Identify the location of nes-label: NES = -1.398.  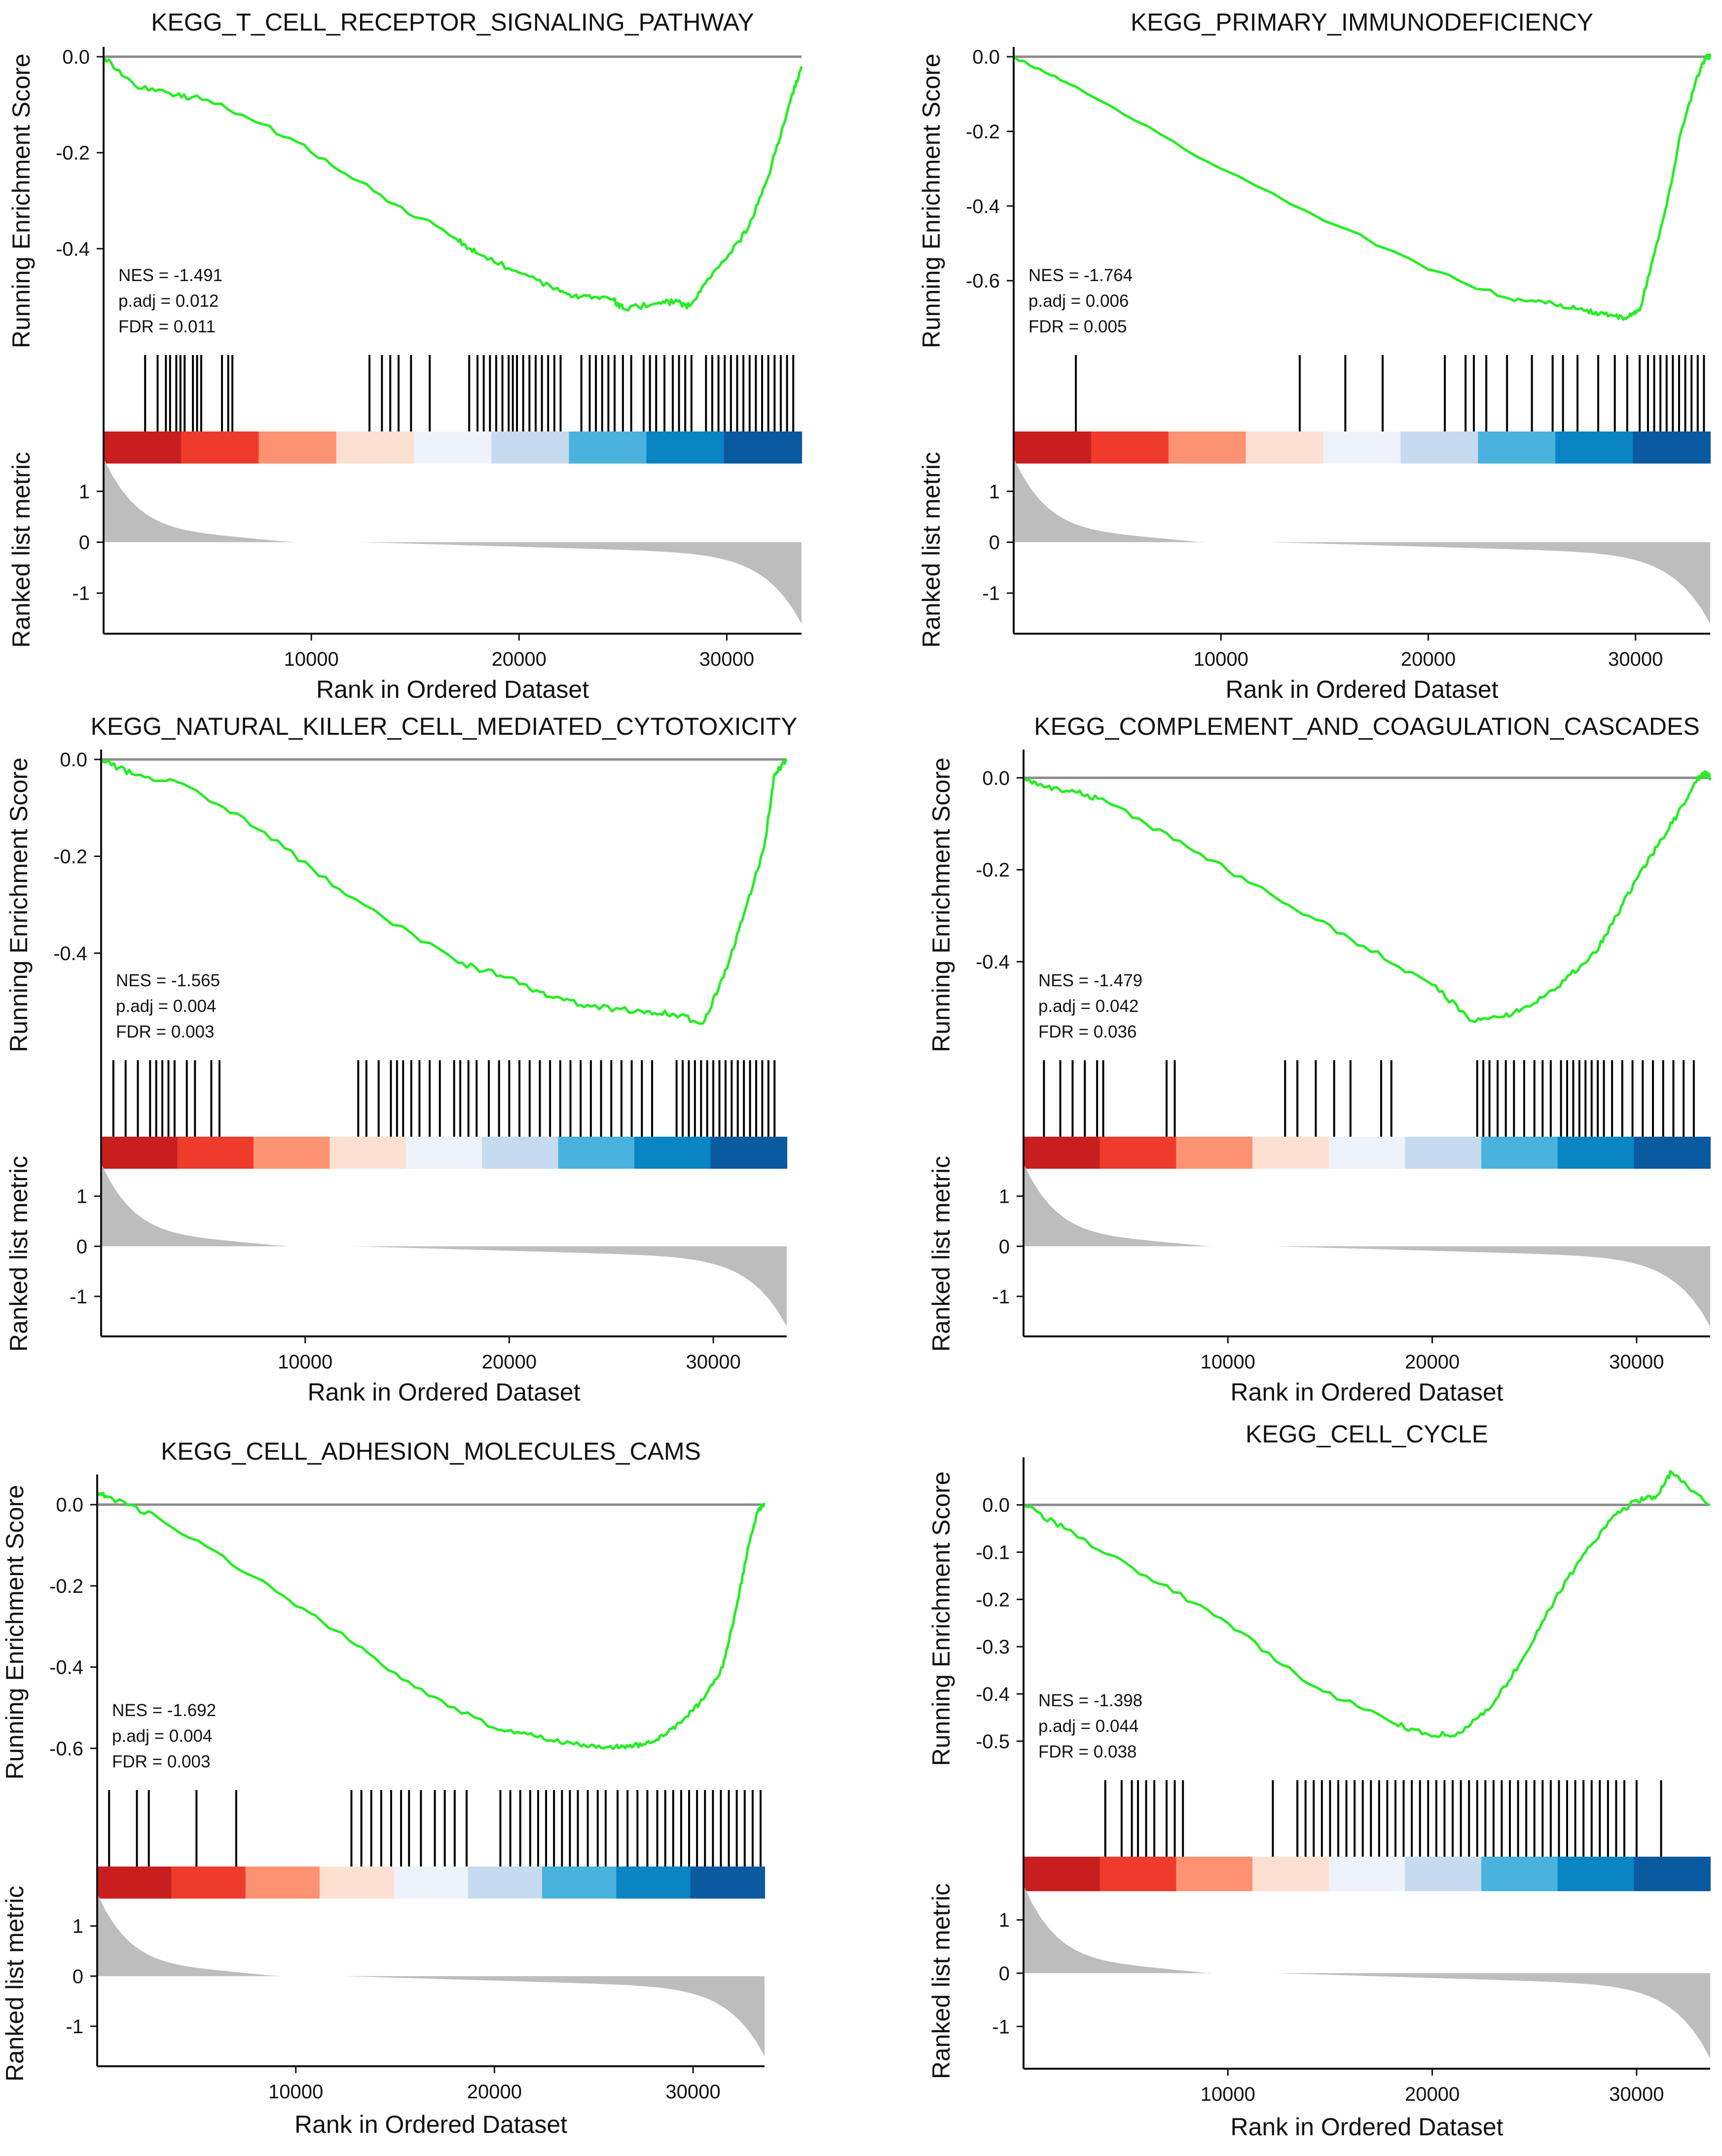
(1090, 1700).